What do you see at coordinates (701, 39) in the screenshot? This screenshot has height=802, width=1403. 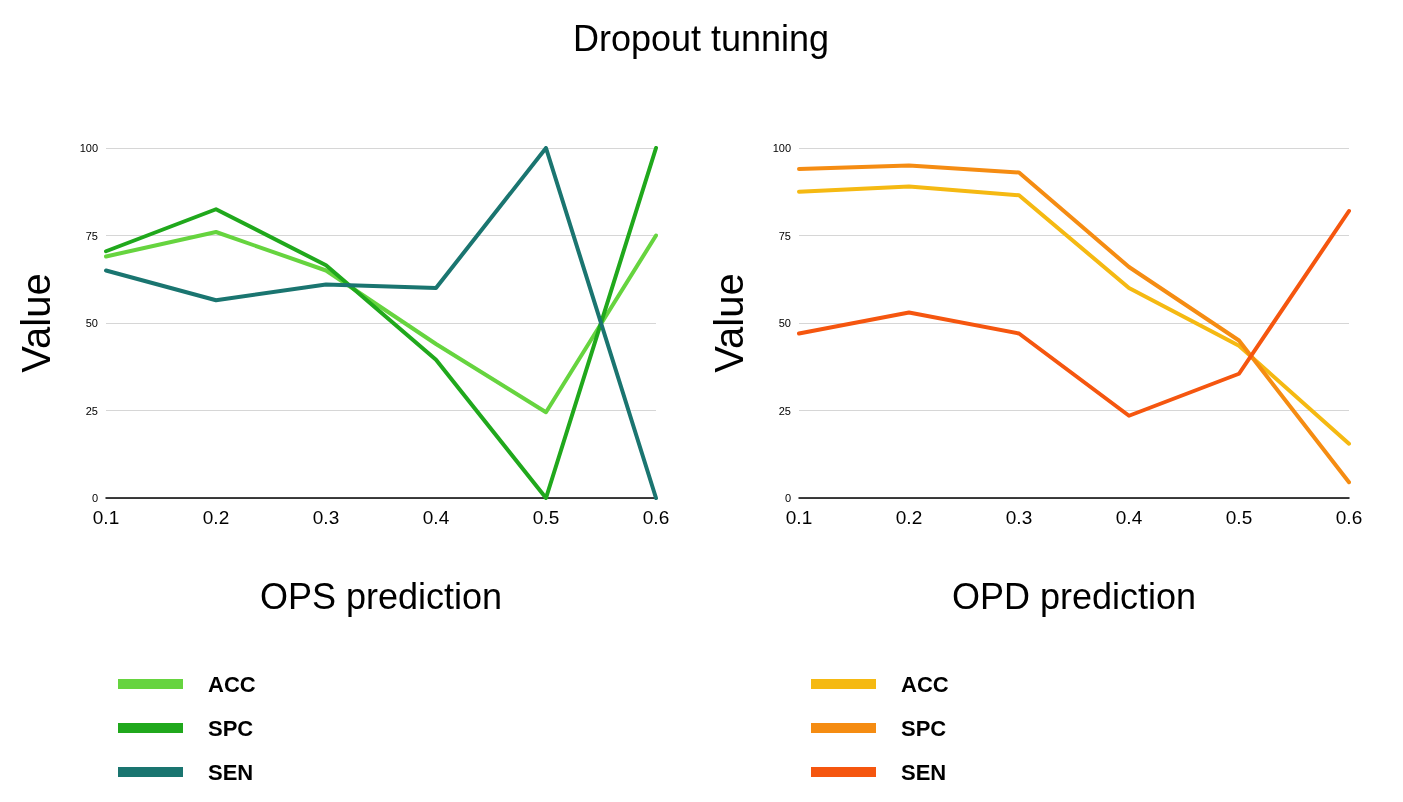 I see `chart-title: Dropout tunning` at bounding box center [701, 39].